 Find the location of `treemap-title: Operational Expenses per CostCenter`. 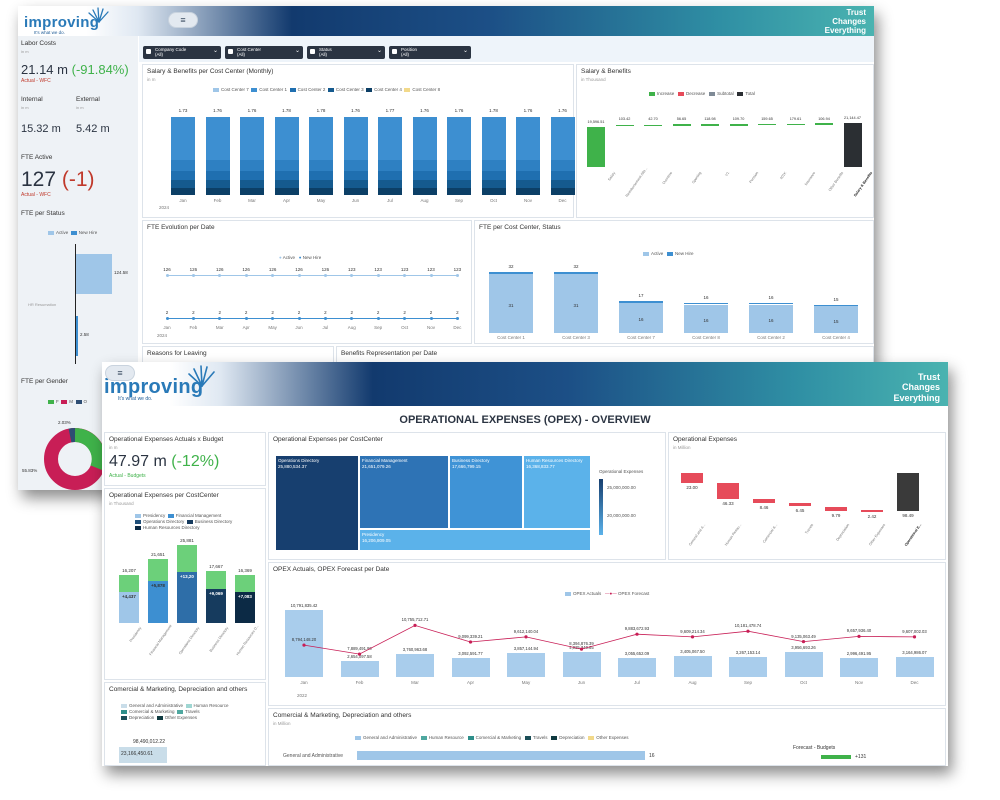

treemap-title: Operational Expenses per CostCenter is located at coordinates (328, 439).